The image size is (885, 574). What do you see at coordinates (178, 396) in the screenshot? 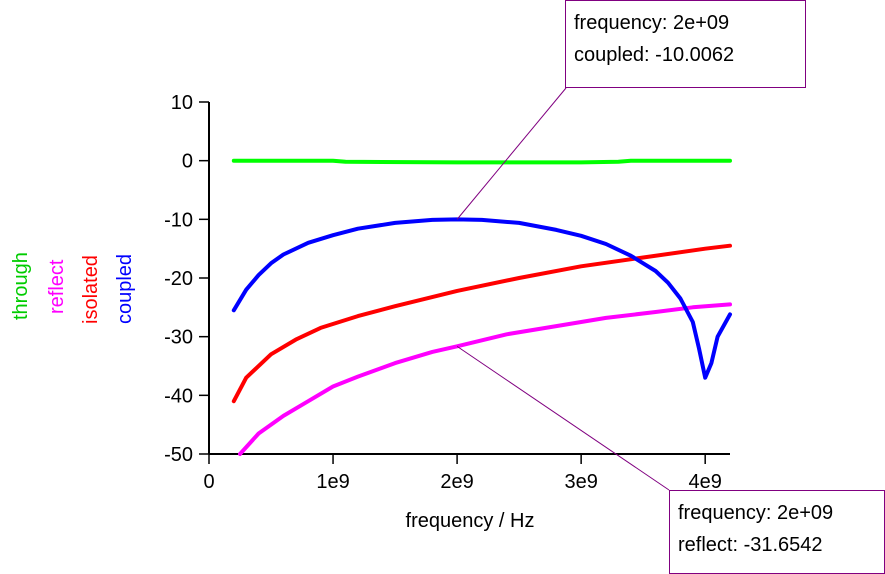
I see `y-tick-label: -40` at bounding box center [178, 396].